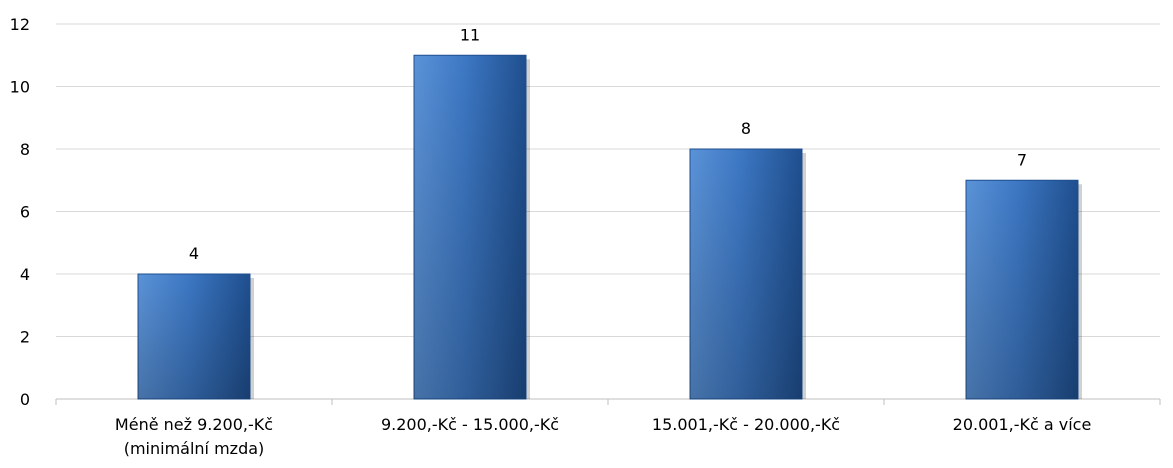 Image resolution: width=1173 pixels, height=468 pixels. I want to click on y-tick-label: 2, so click(25, 337).